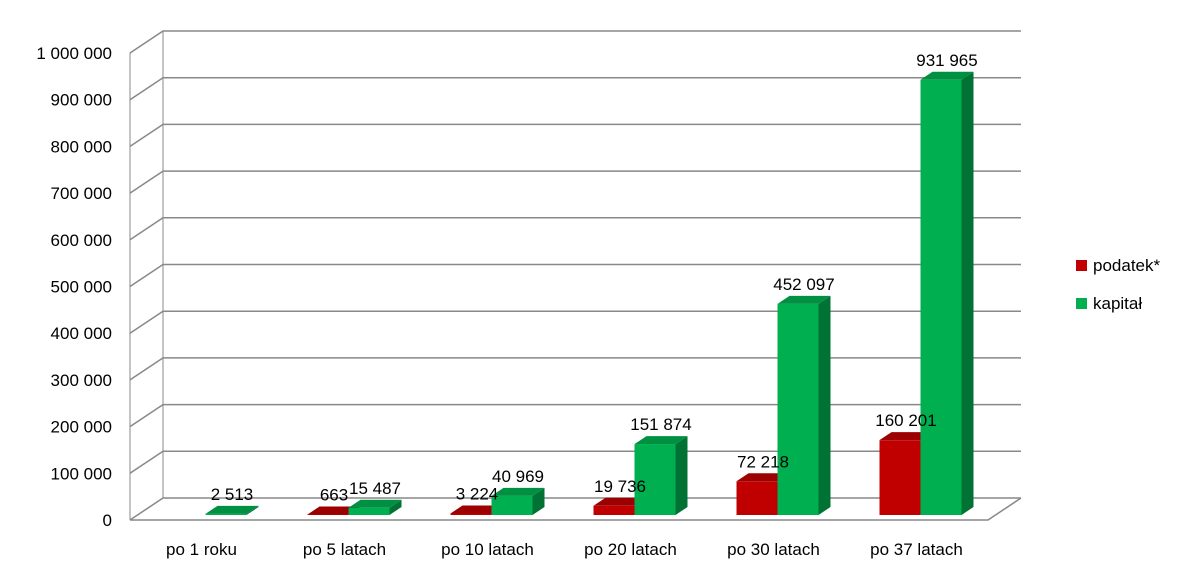 The width and height of the screenshot is (1193, 579). What do you see at coordinates (334, 495) in the screenshot?
I see `data-label: 663` at bounding box center [334, 495].